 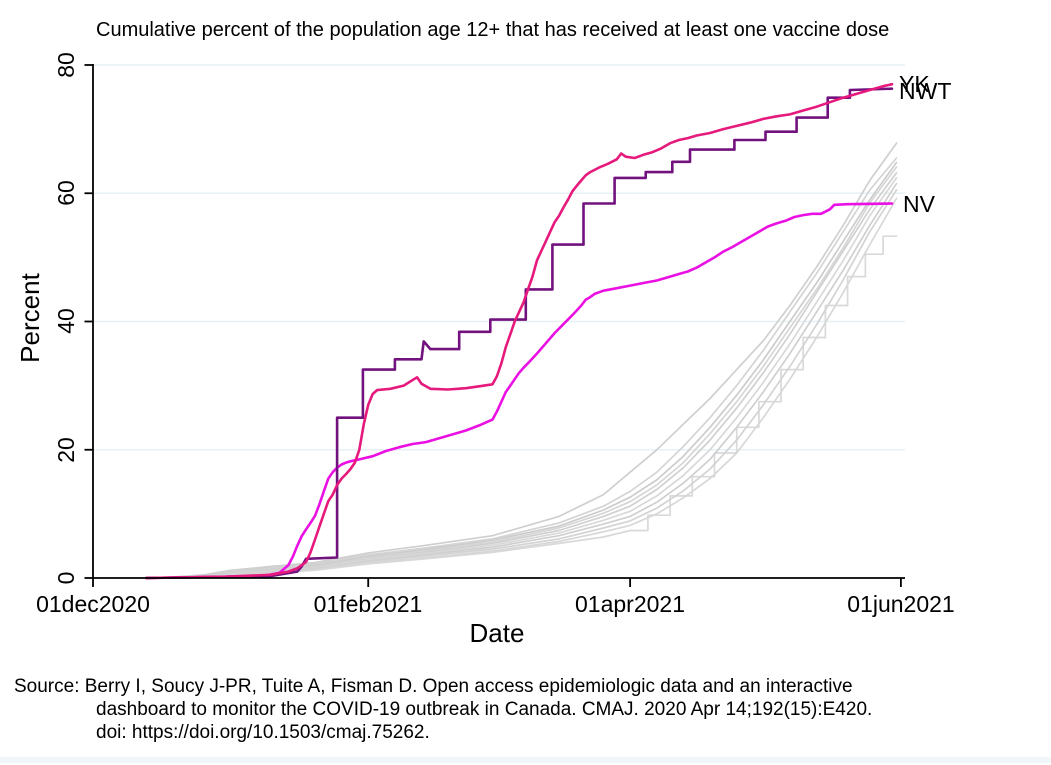 I want to click on x-tick-label-0: 01dec2020, so click(x=93, y=604).